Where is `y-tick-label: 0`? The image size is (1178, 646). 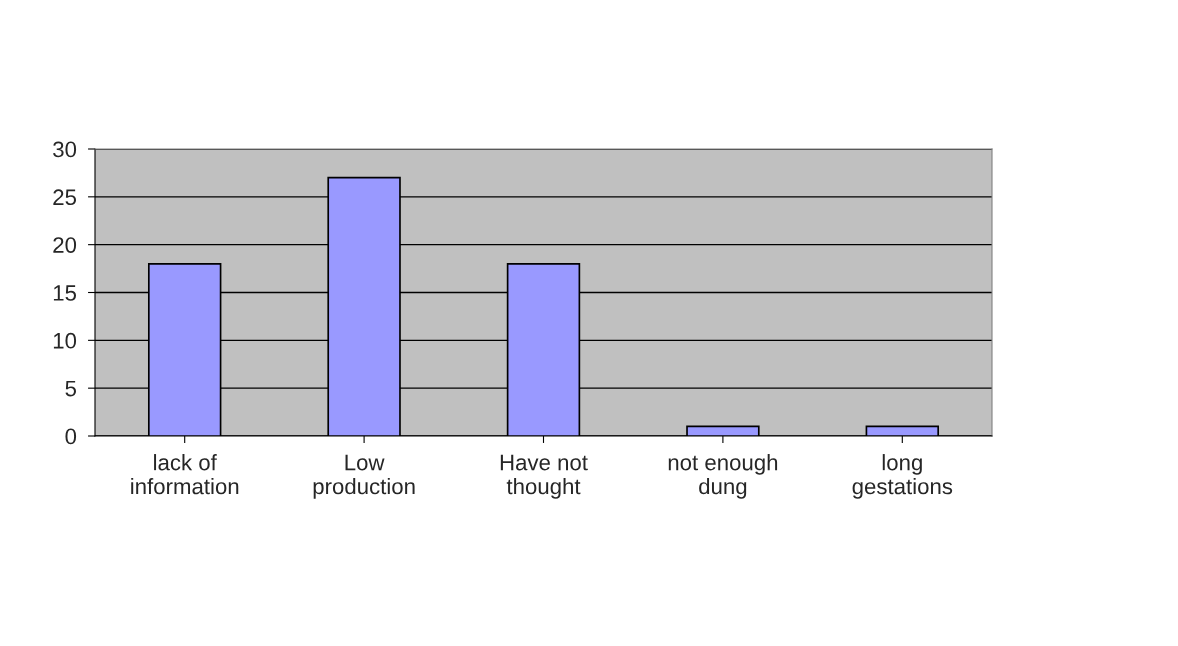 y-tick-label: 0 is located at coordinates (71, 436).